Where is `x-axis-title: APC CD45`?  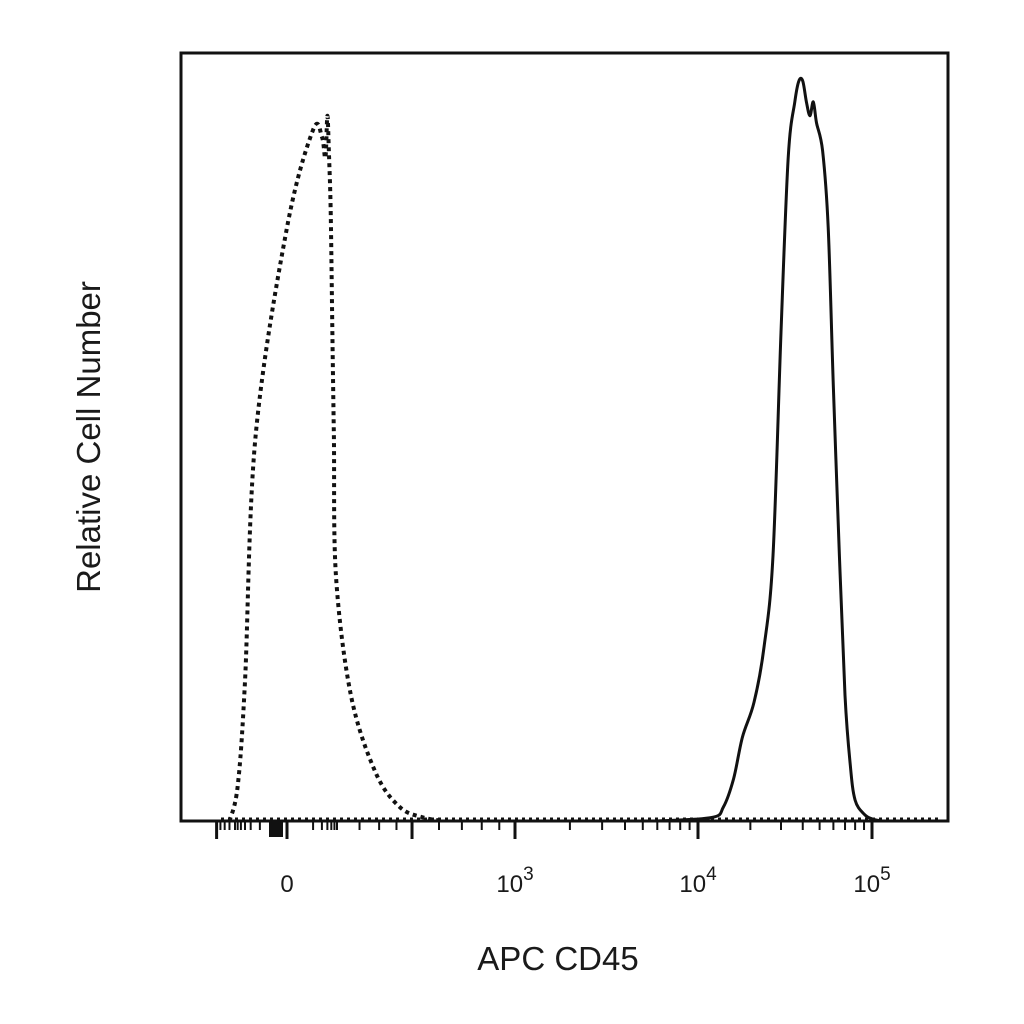 x-axis-title: APC CD45 is located at coordinates (557, 958).